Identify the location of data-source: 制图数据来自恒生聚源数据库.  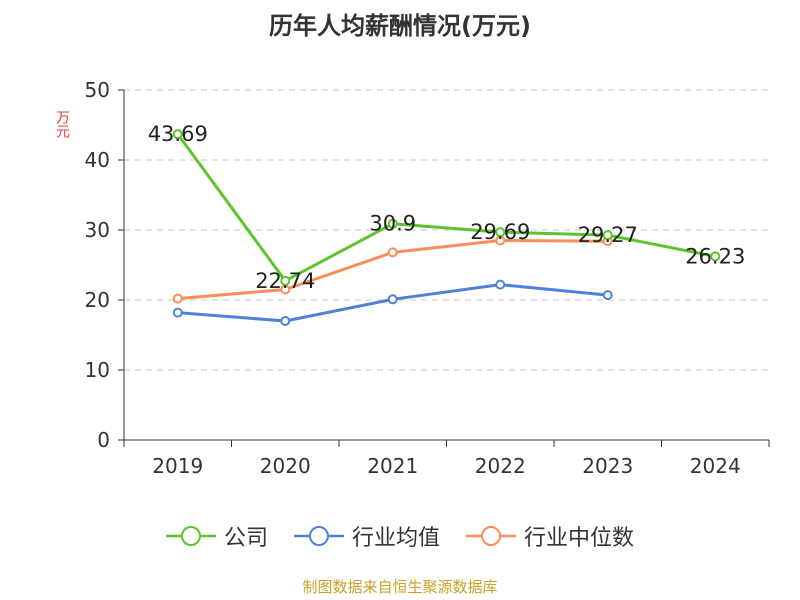
(400, 587).